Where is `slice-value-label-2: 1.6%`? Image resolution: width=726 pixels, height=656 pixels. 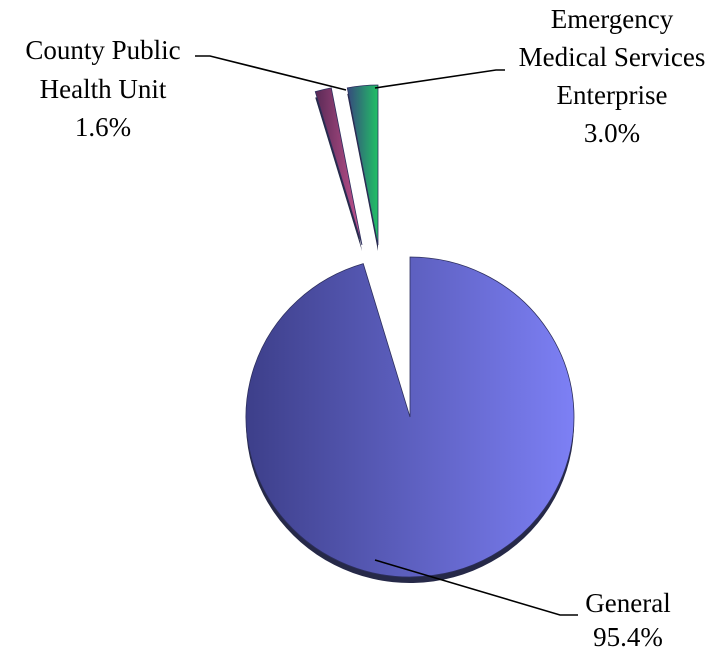
slice-value-label-2: 1.6% is located at coordinates (103, 127).